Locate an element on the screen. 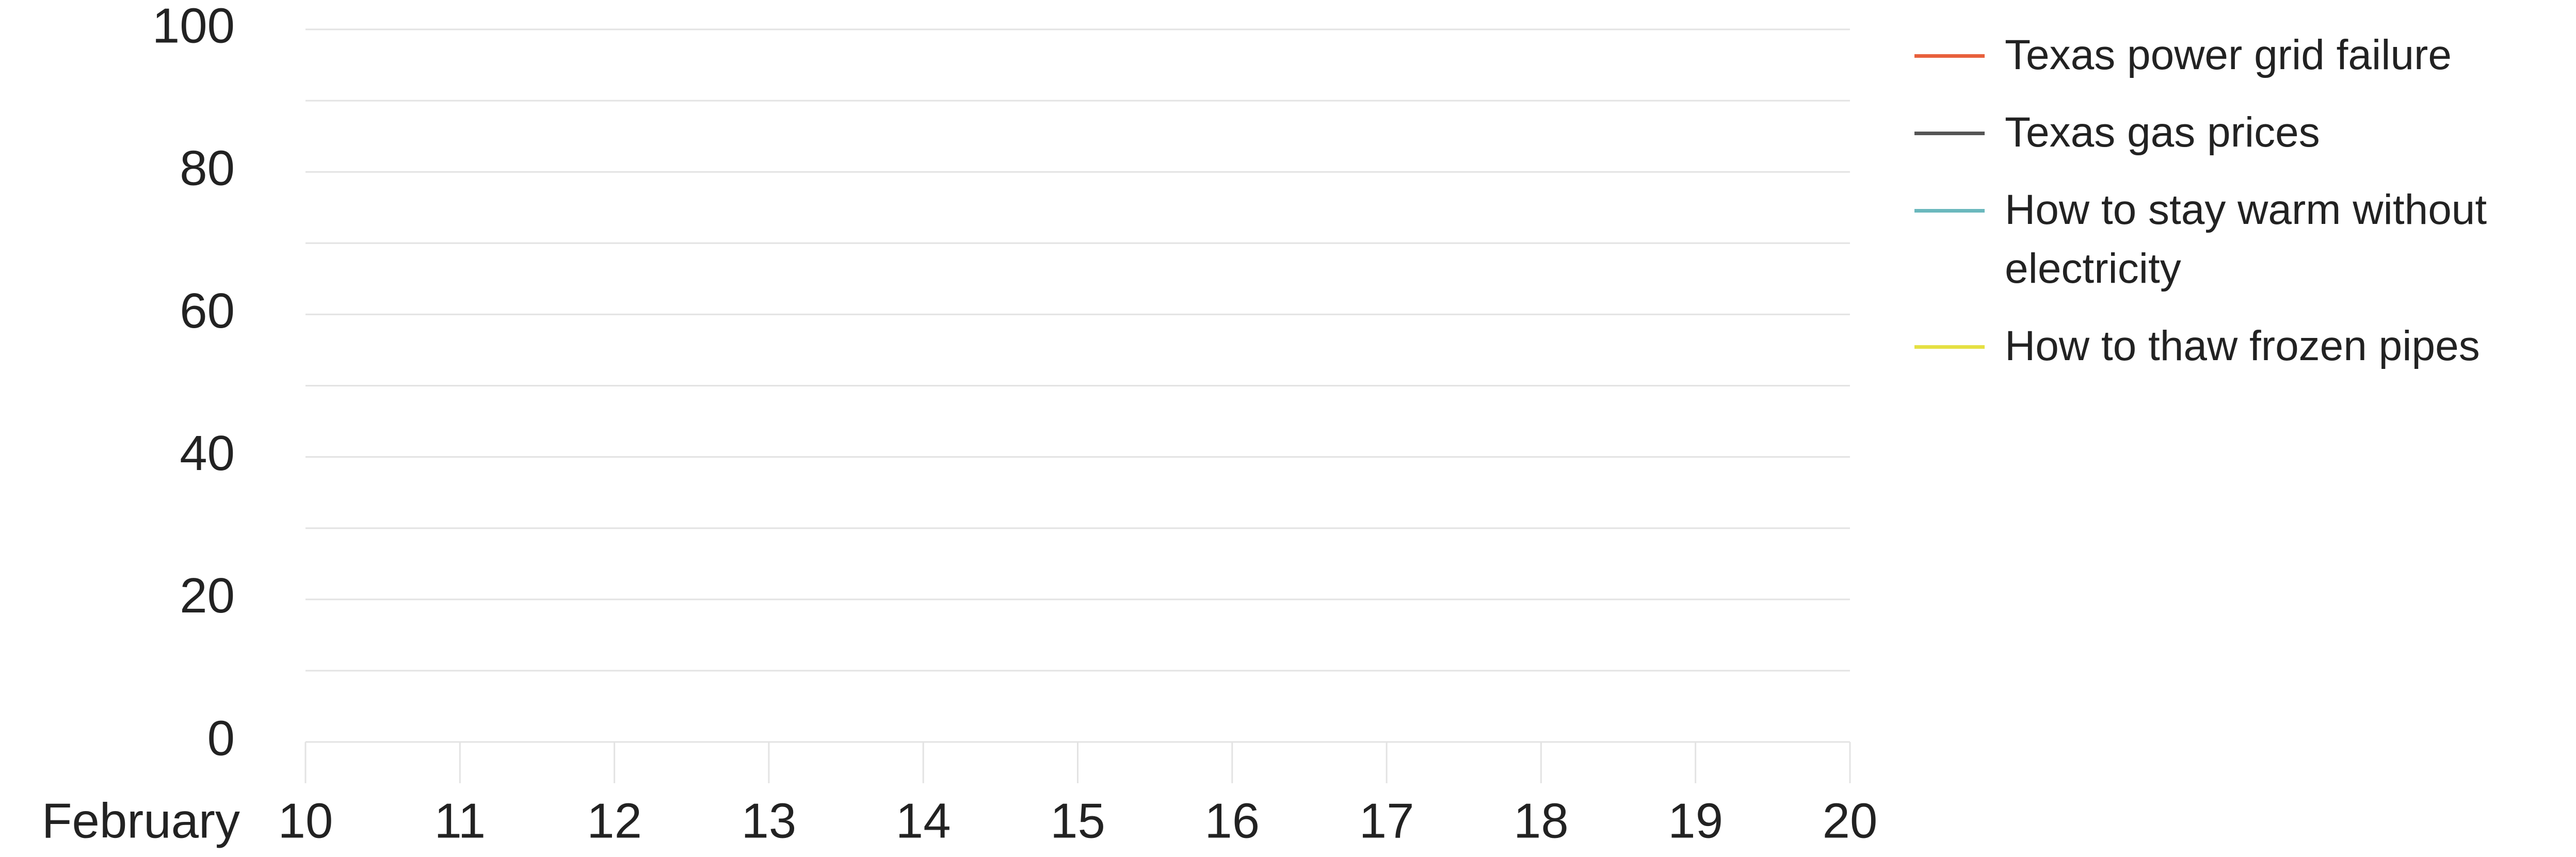  x-tick-label: 19 is located at coordinates (1696, 821).